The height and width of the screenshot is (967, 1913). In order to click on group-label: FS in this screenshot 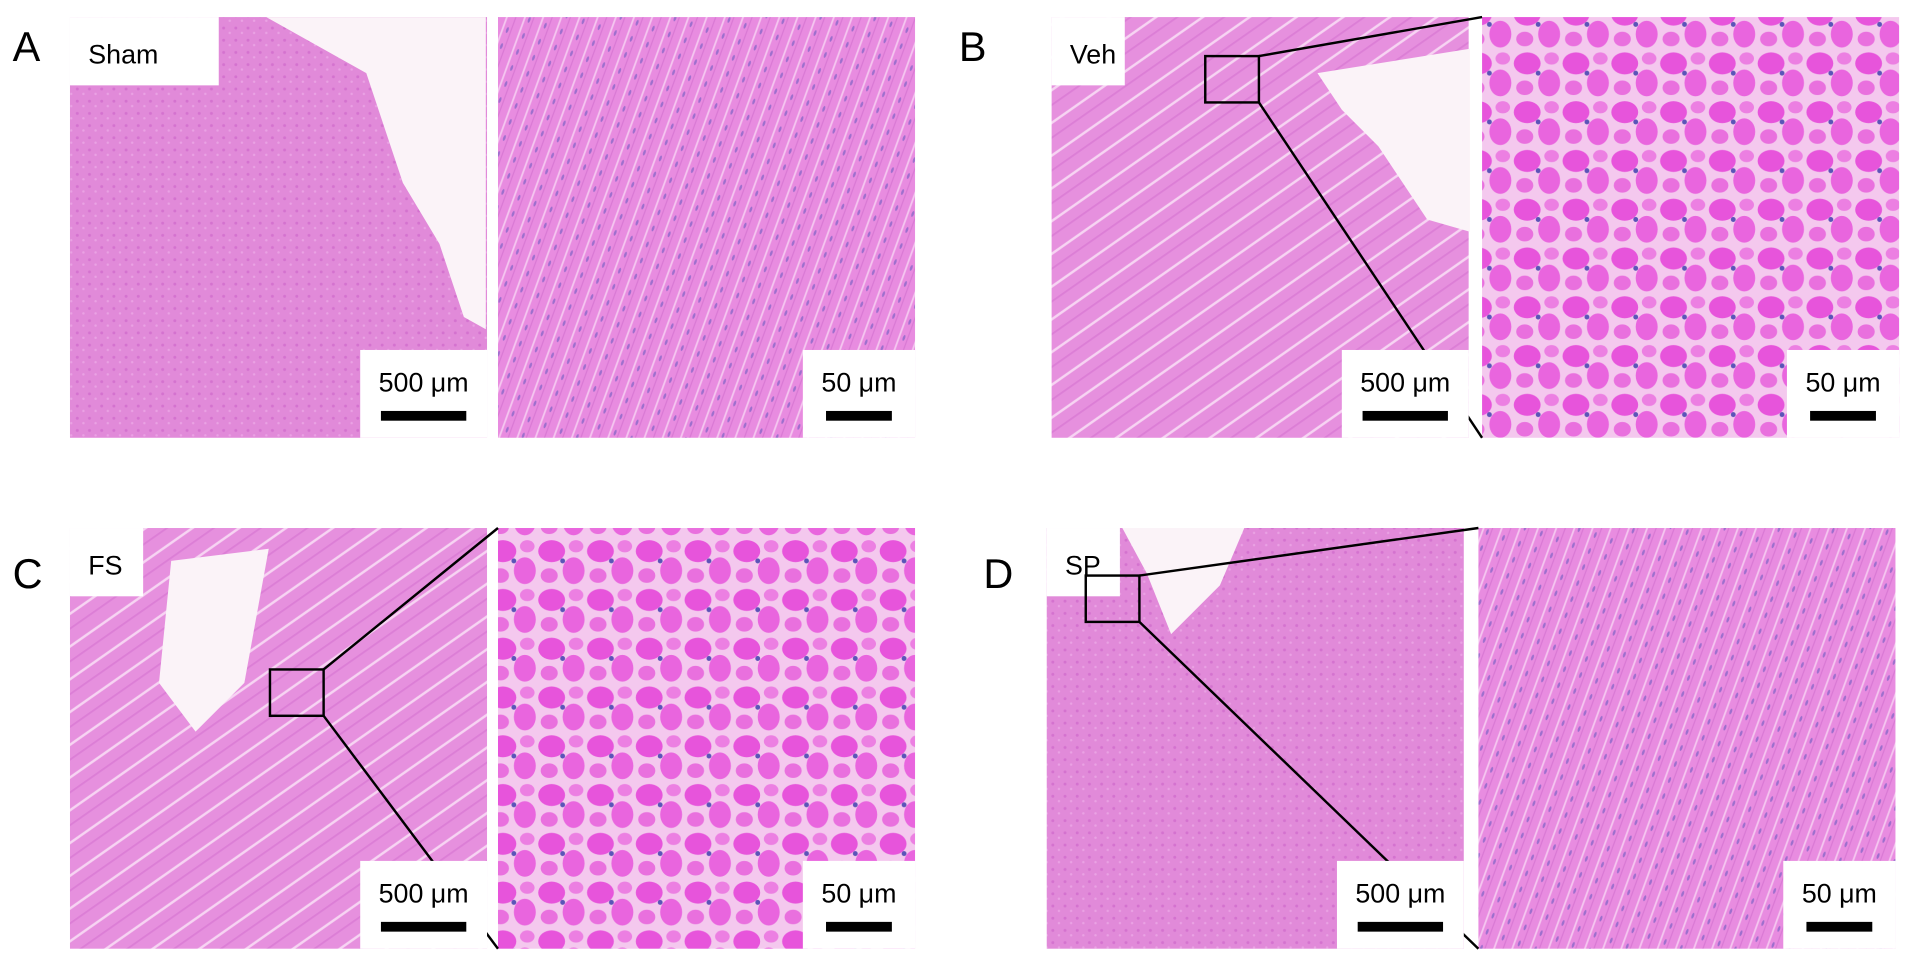, I will do `click(105, 565)`.